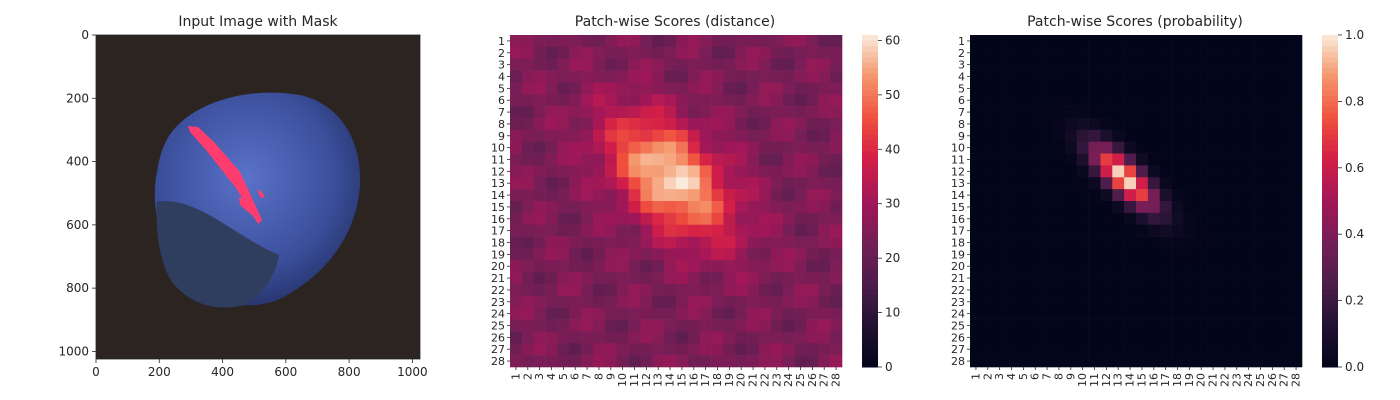  Describe the element at coordinates (1354, 168) in the screenshot. I see `colorbar-tick-label: 0.6` at that location.